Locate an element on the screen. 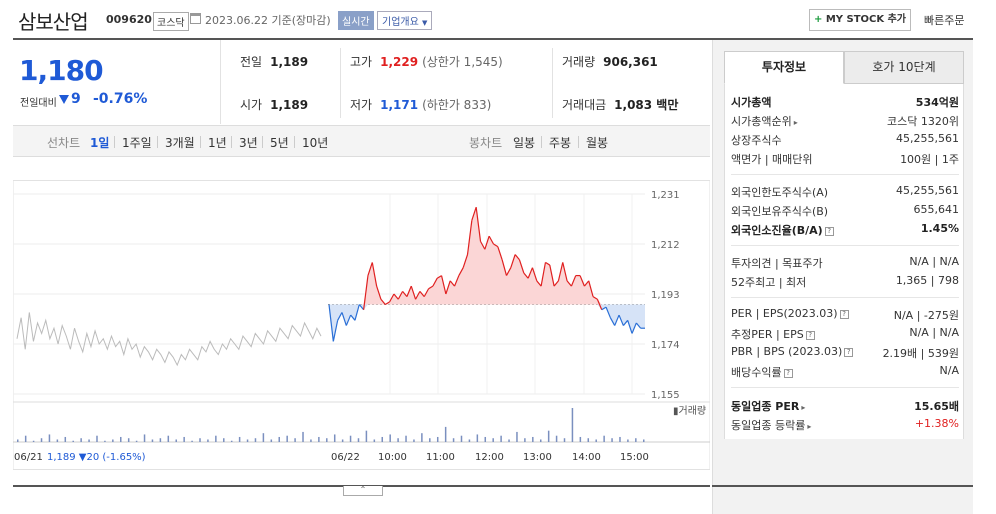  info-row-market-cap-rank: 시가총액순위 ▸ 코스닥 1320위 is located at coordinates (845, 121).